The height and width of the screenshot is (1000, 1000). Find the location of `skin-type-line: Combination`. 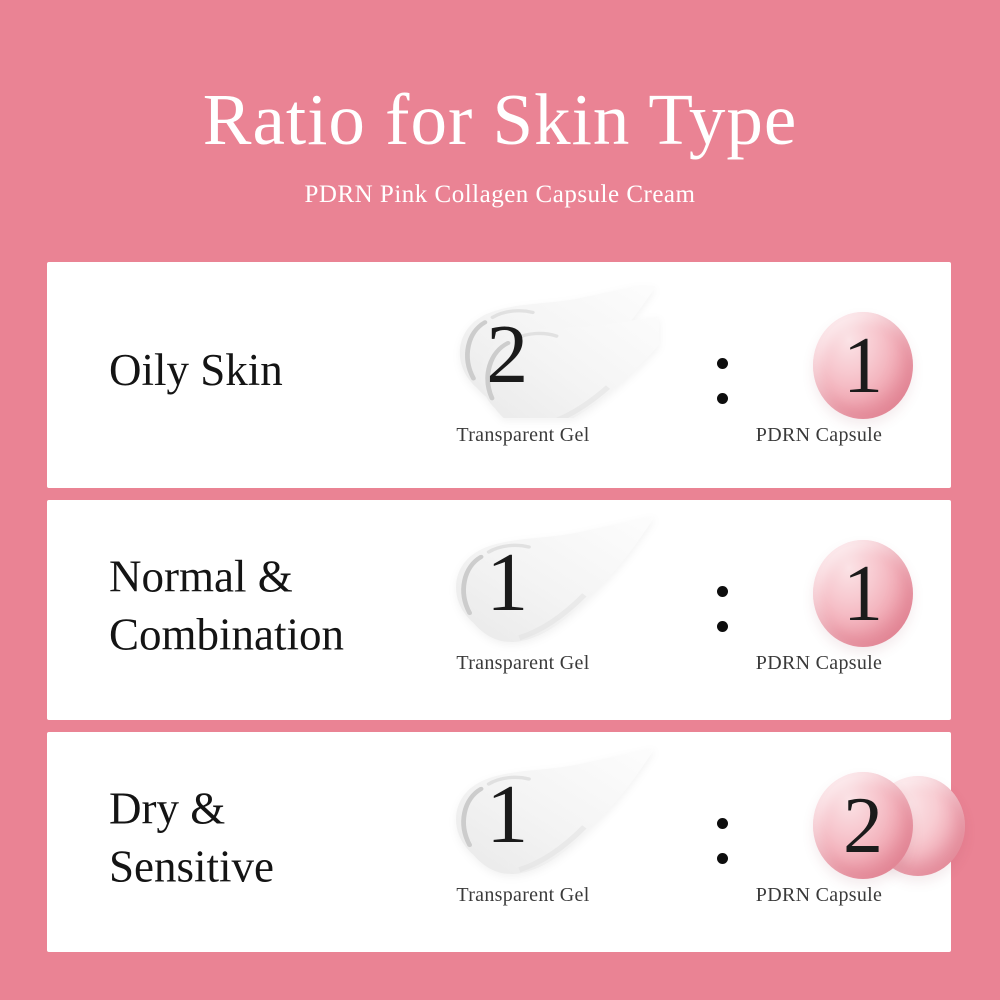

skin-type-line: Combination is located at coordinates (226, 634).